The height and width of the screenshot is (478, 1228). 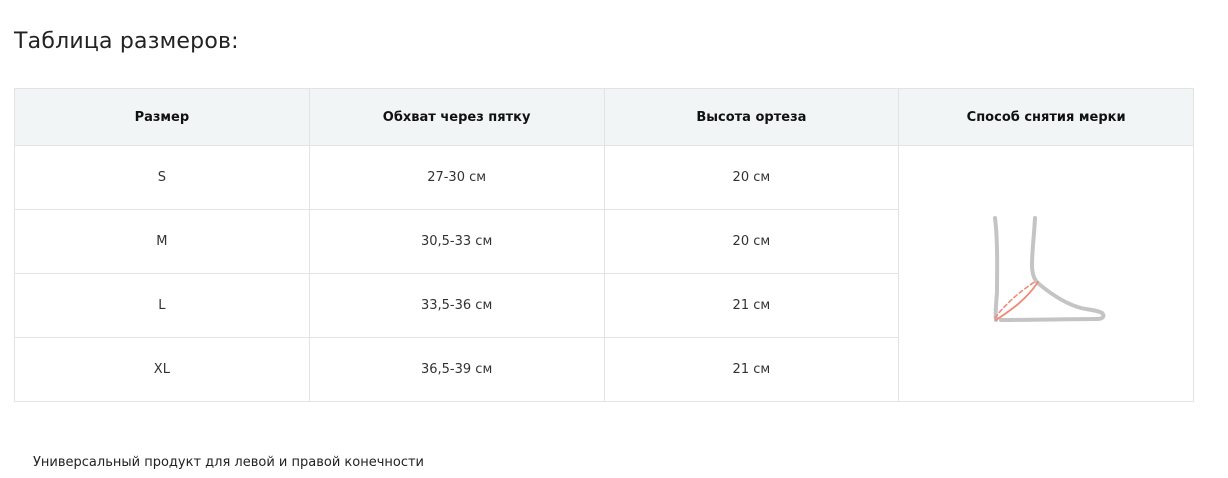 What do you see at coordinates (162, 369) in the screenshot?
I see `cell-size: XL` at bounding box center [162, 369].